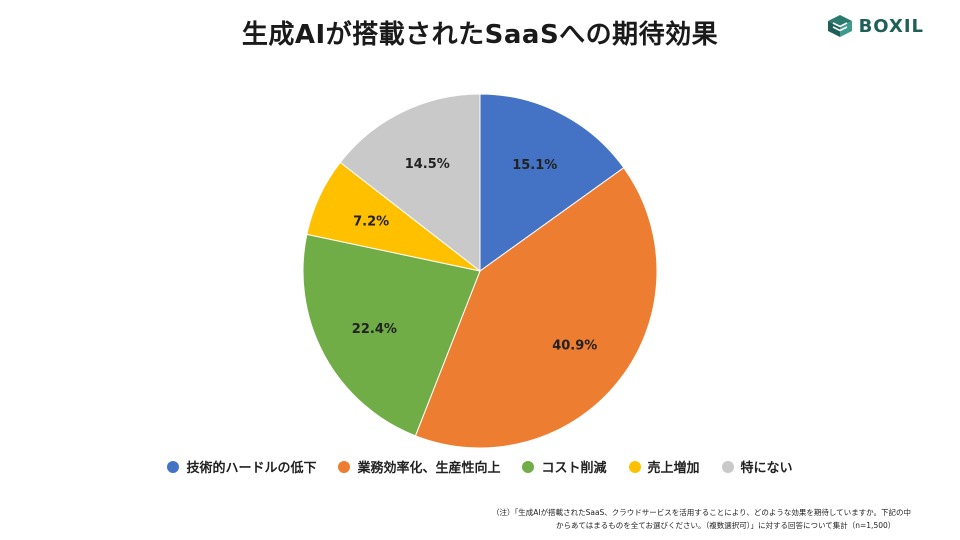 The width and height of the screenshot is (960, 540). I want to click on logo-text: BOXIL, so click(891, 26).